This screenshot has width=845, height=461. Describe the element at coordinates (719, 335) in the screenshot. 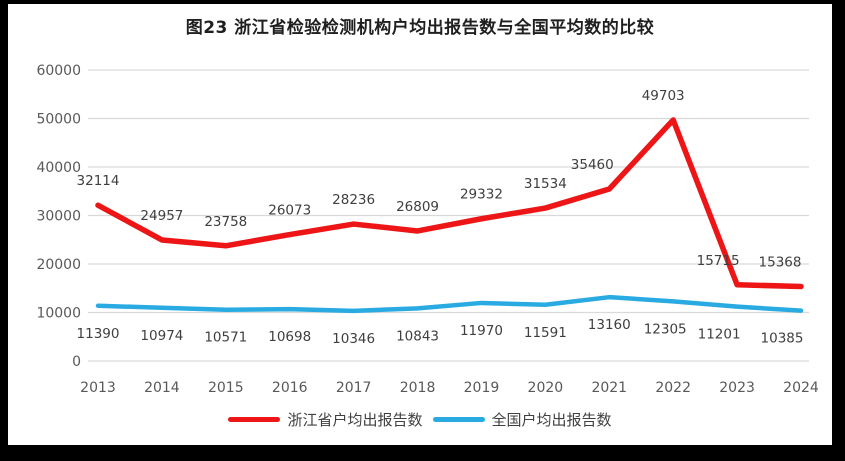

I see `data-label: 11201` at that location.